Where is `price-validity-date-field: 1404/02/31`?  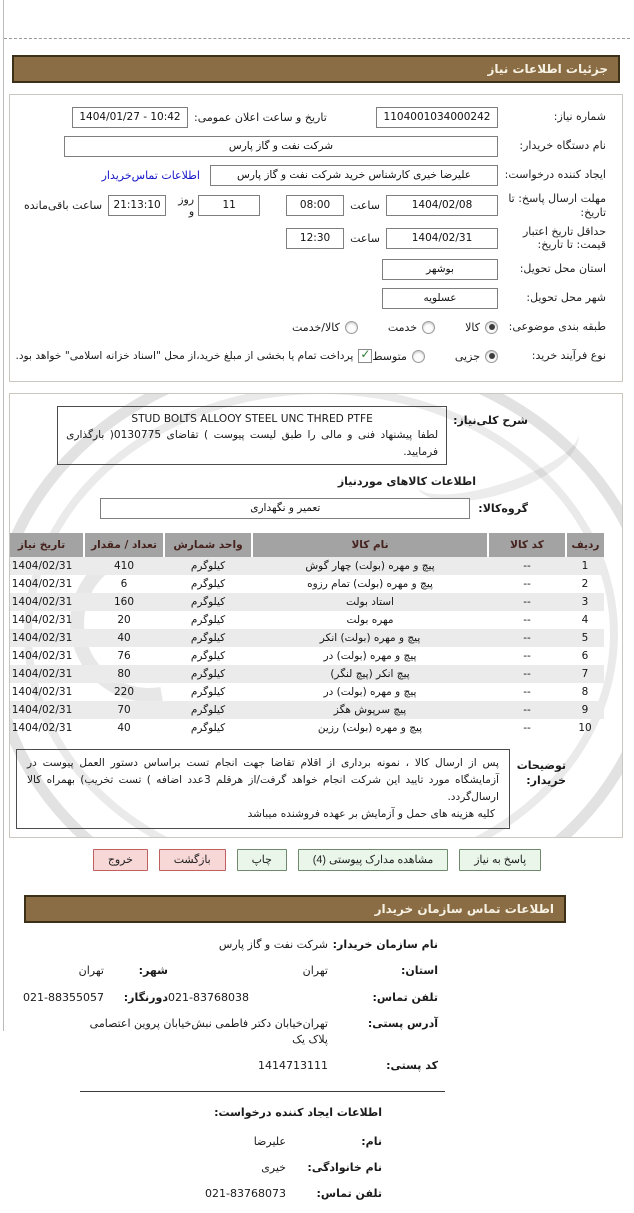 price-validity-date-field: 1404/02/31 is located at coordinates (442, 238).